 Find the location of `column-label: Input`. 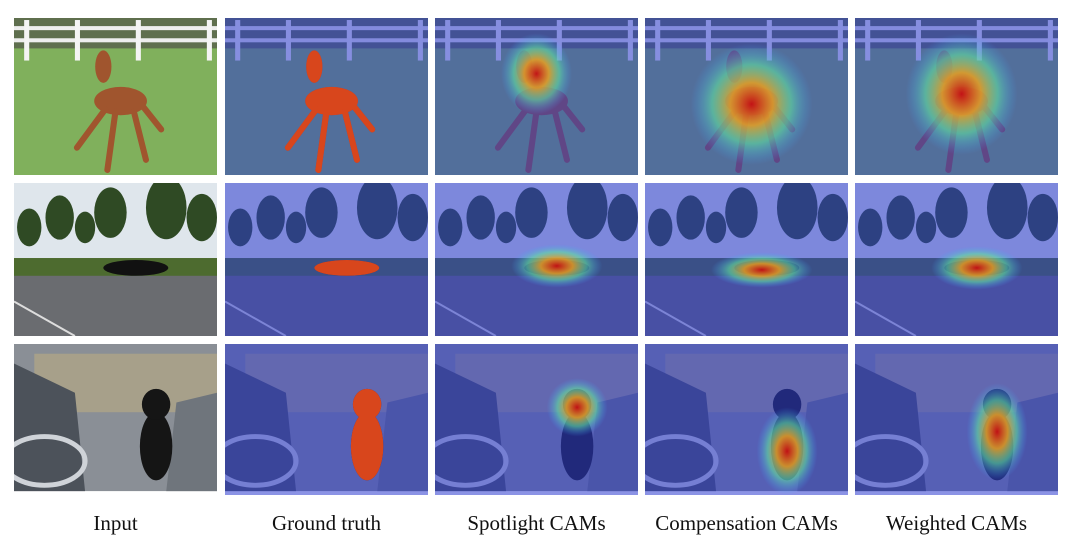

column-label: Input is located at coordinates (115, 523).